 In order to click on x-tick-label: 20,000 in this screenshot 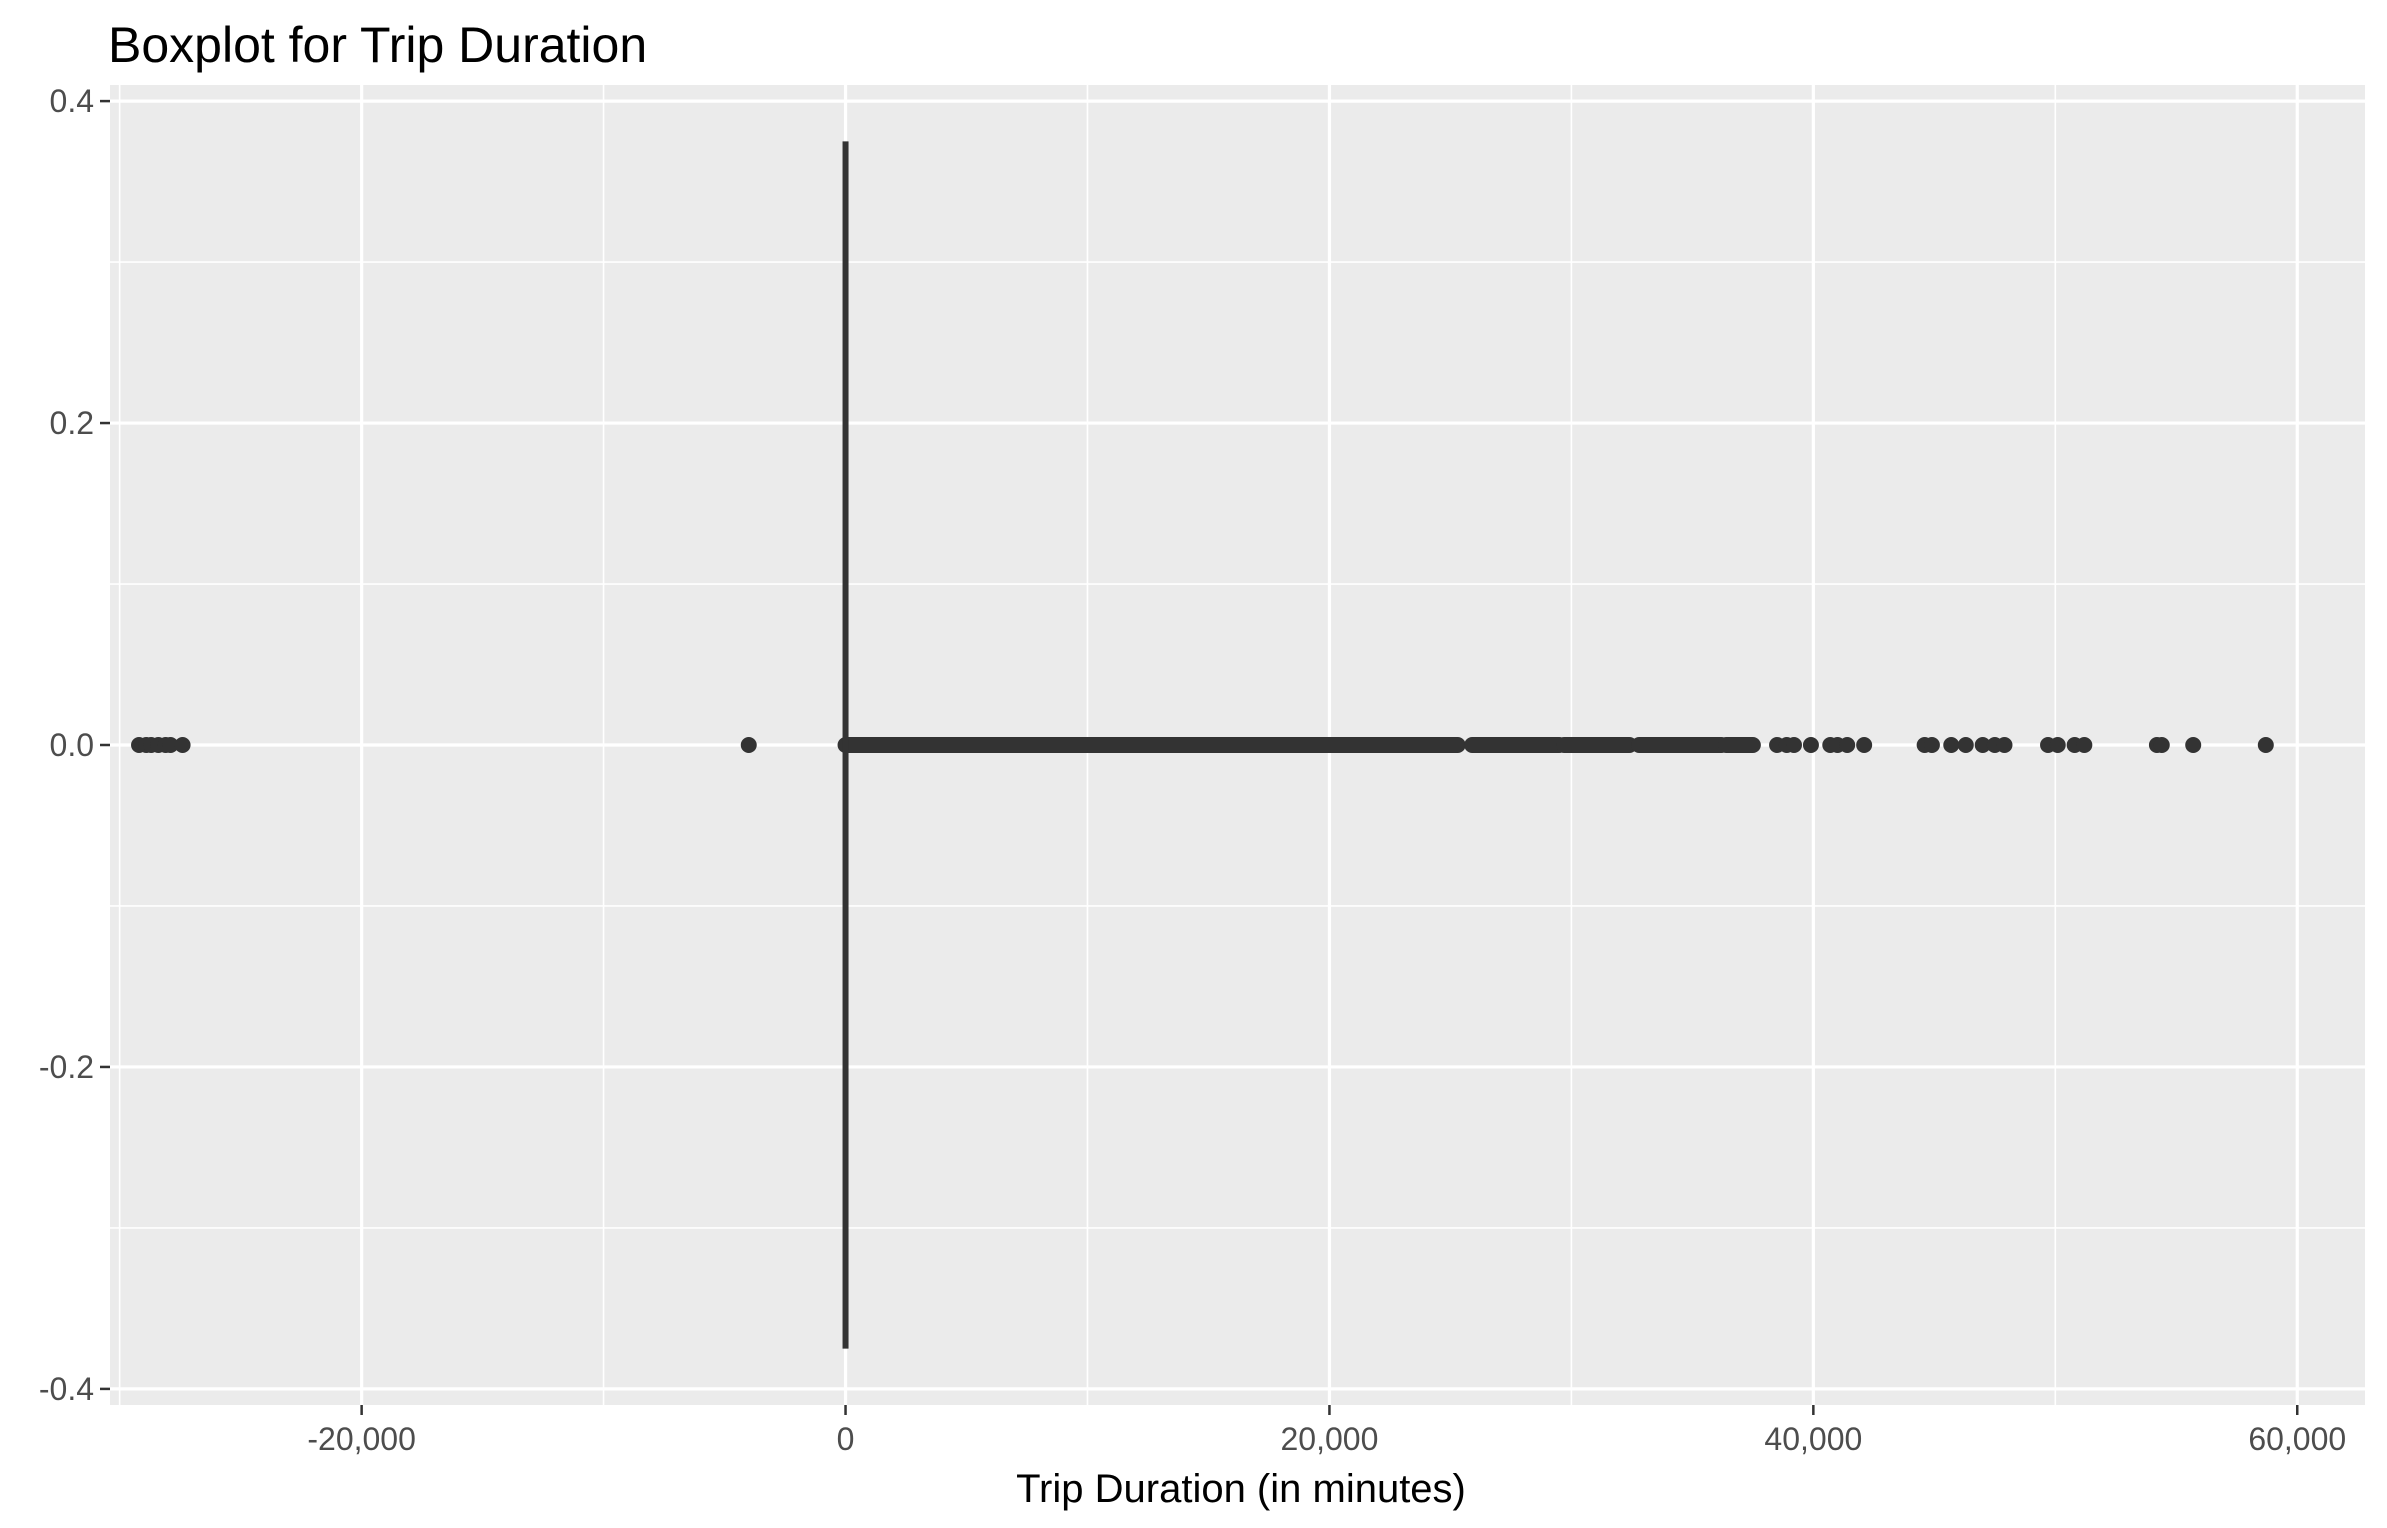, I will do `click(1330, 1439)`.